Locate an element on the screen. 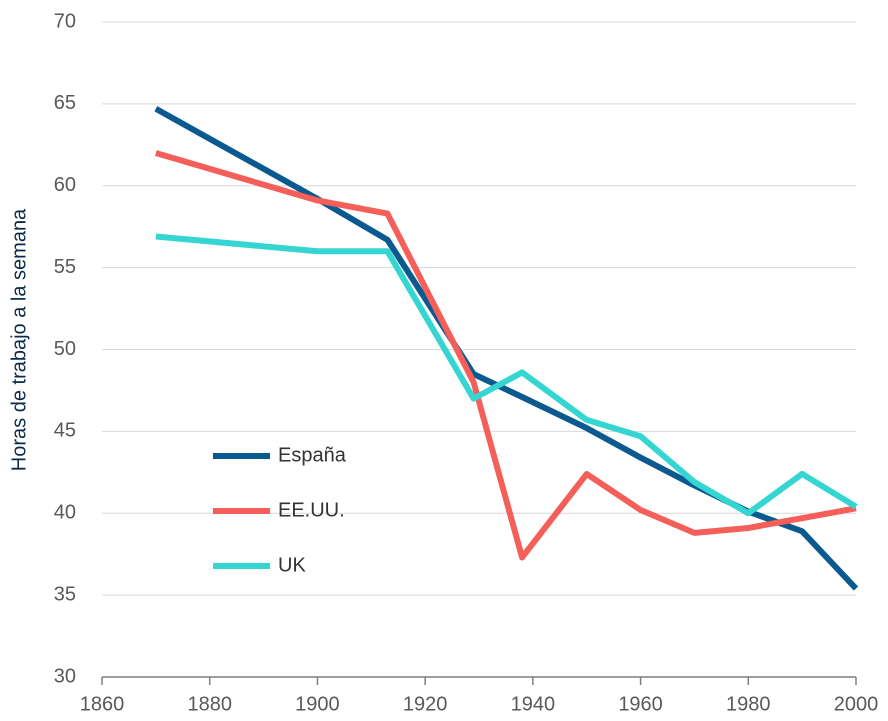 The image size is (888, 721). y-tick-label: 45 is located at coordinates (65, 431).